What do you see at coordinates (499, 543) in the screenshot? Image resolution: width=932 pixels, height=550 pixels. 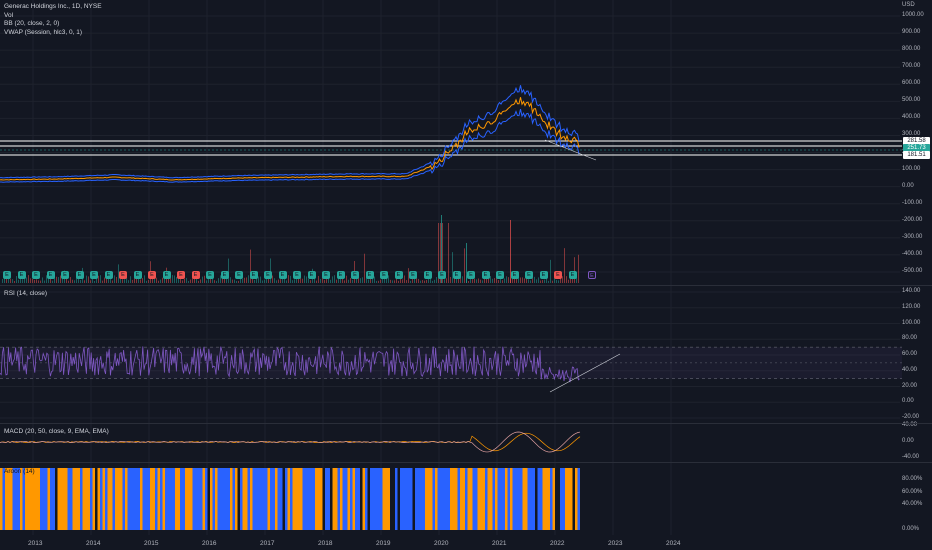 I see `time-tick-label: 2021` at bounding box center [499, 543].